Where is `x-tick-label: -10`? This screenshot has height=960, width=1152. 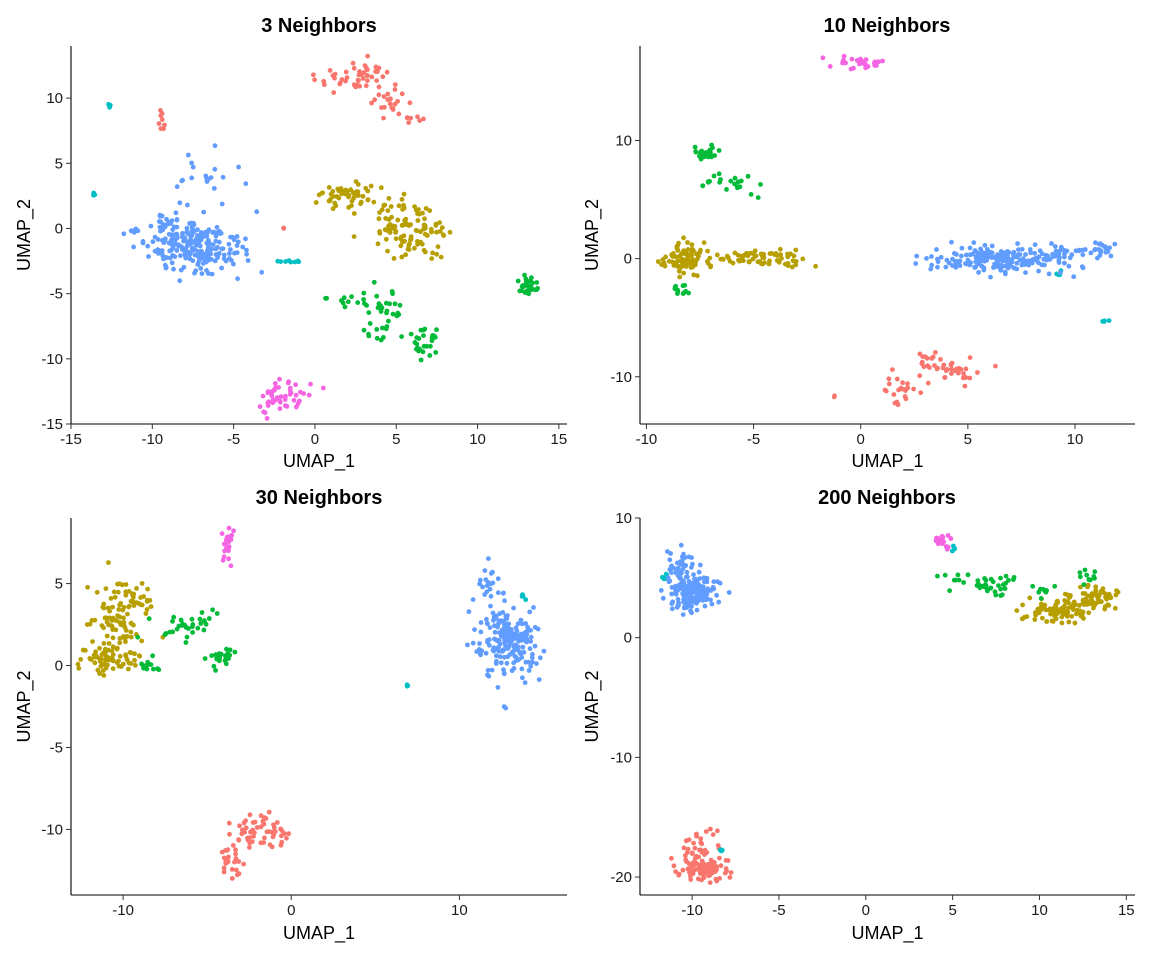
x-tick-label: -10 is located at coordinates (647, 439).